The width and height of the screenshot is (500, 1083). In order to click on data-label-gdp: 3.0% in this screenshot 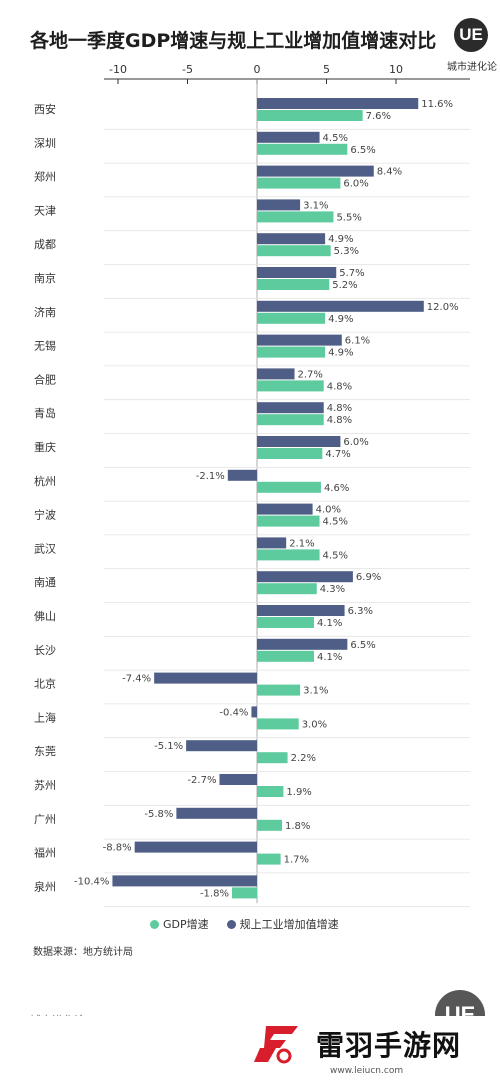, I will do `click(314, 724)`.